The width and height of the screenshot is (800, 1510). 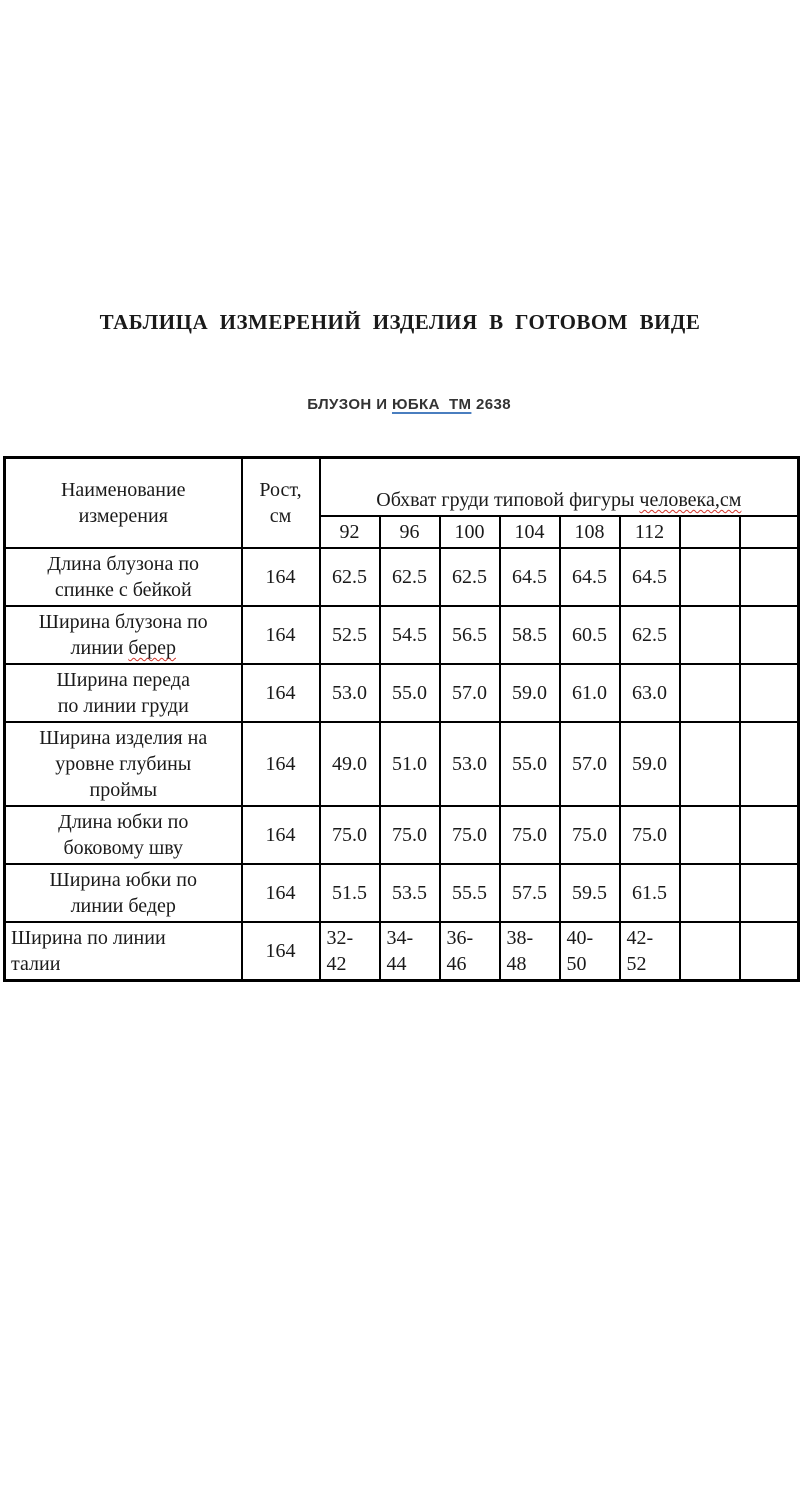 I want to click on value-cell: 54.5, so click(x=409, y=635).